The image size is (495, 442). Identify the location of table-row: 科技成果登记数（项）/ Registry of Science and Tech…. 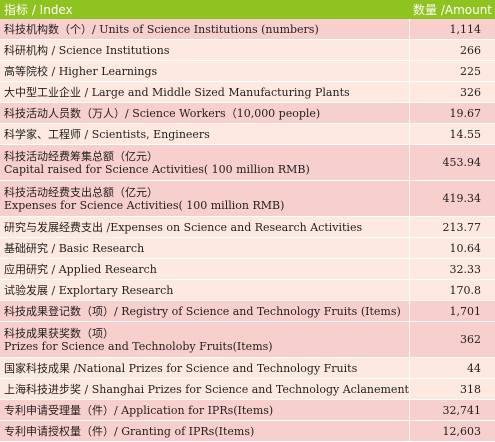
(247, 311).